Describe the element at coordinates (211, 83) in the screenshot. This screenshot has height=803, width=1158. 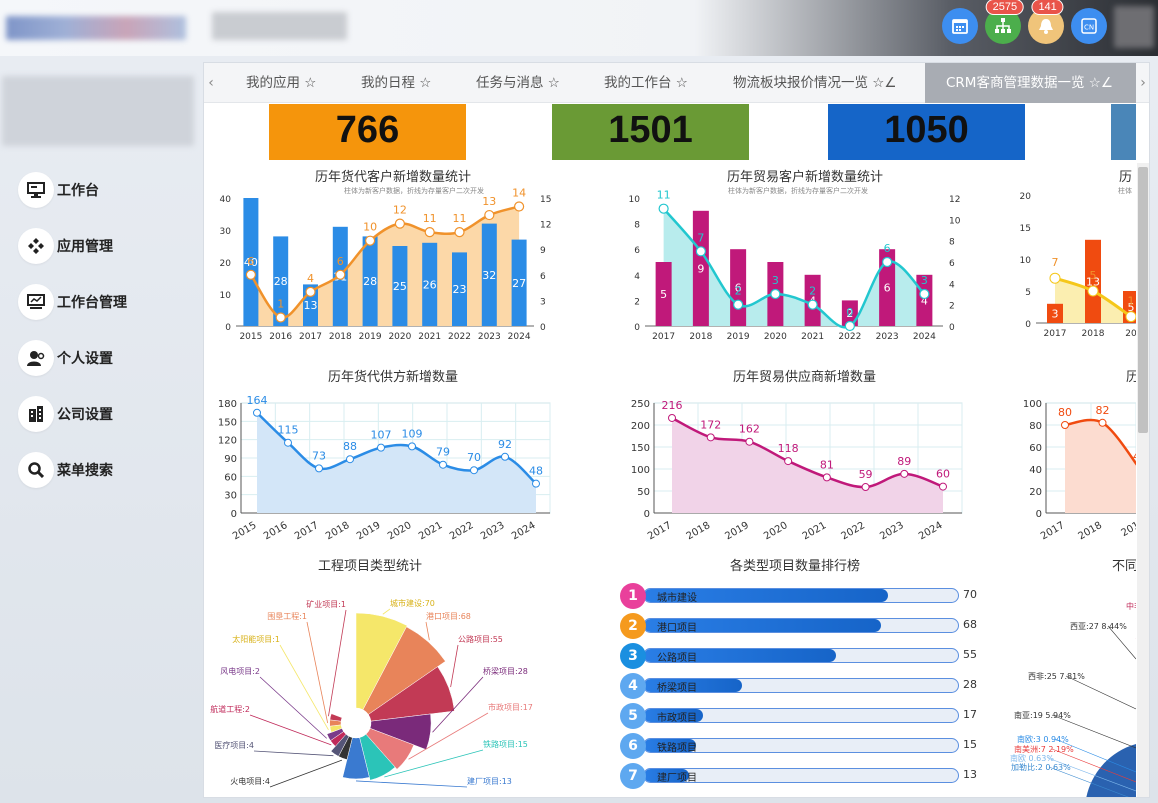
I see `tab-scroll-left-icon: ‹` at that location.